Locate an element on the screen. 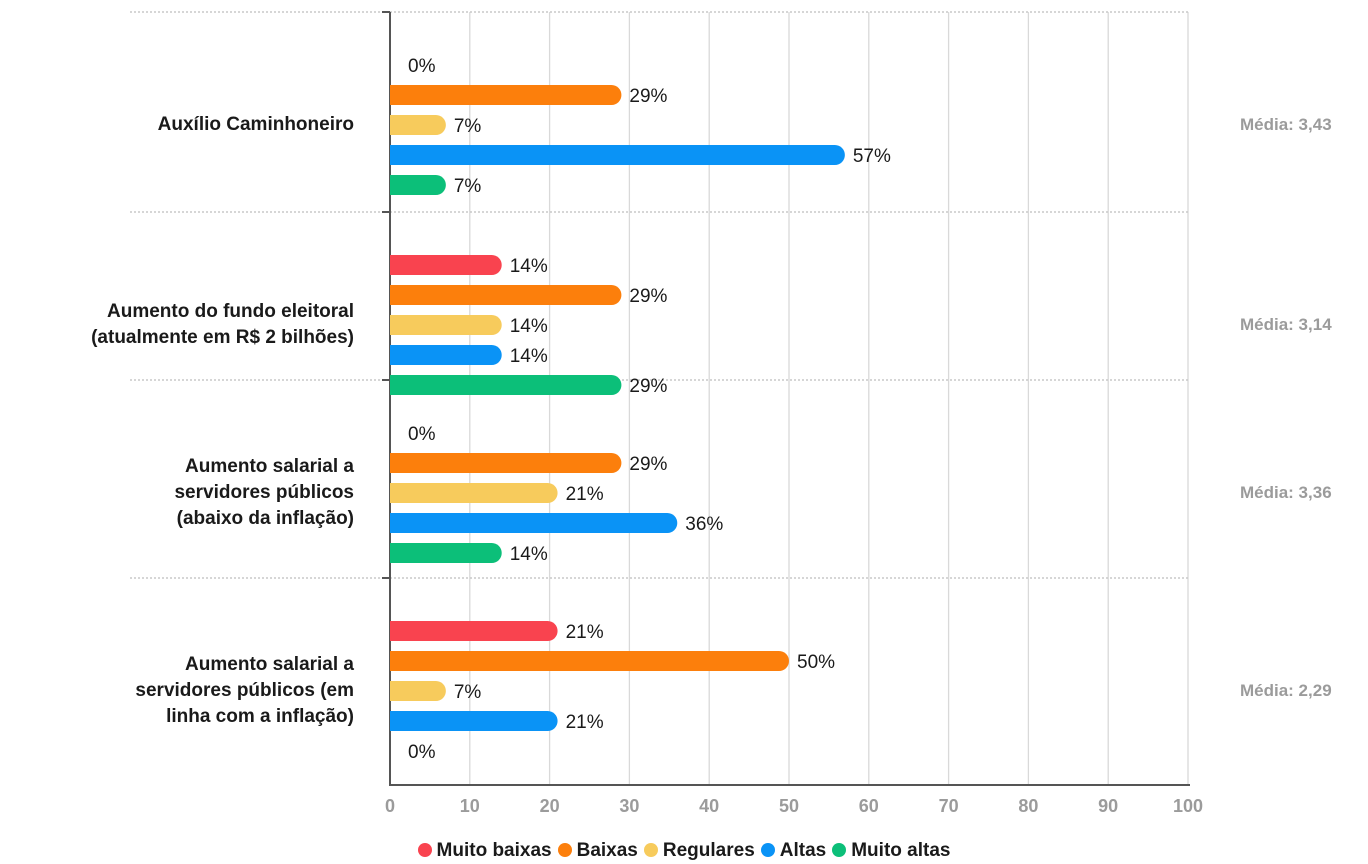  value-label: 57% is located at coordinates (872, 156).